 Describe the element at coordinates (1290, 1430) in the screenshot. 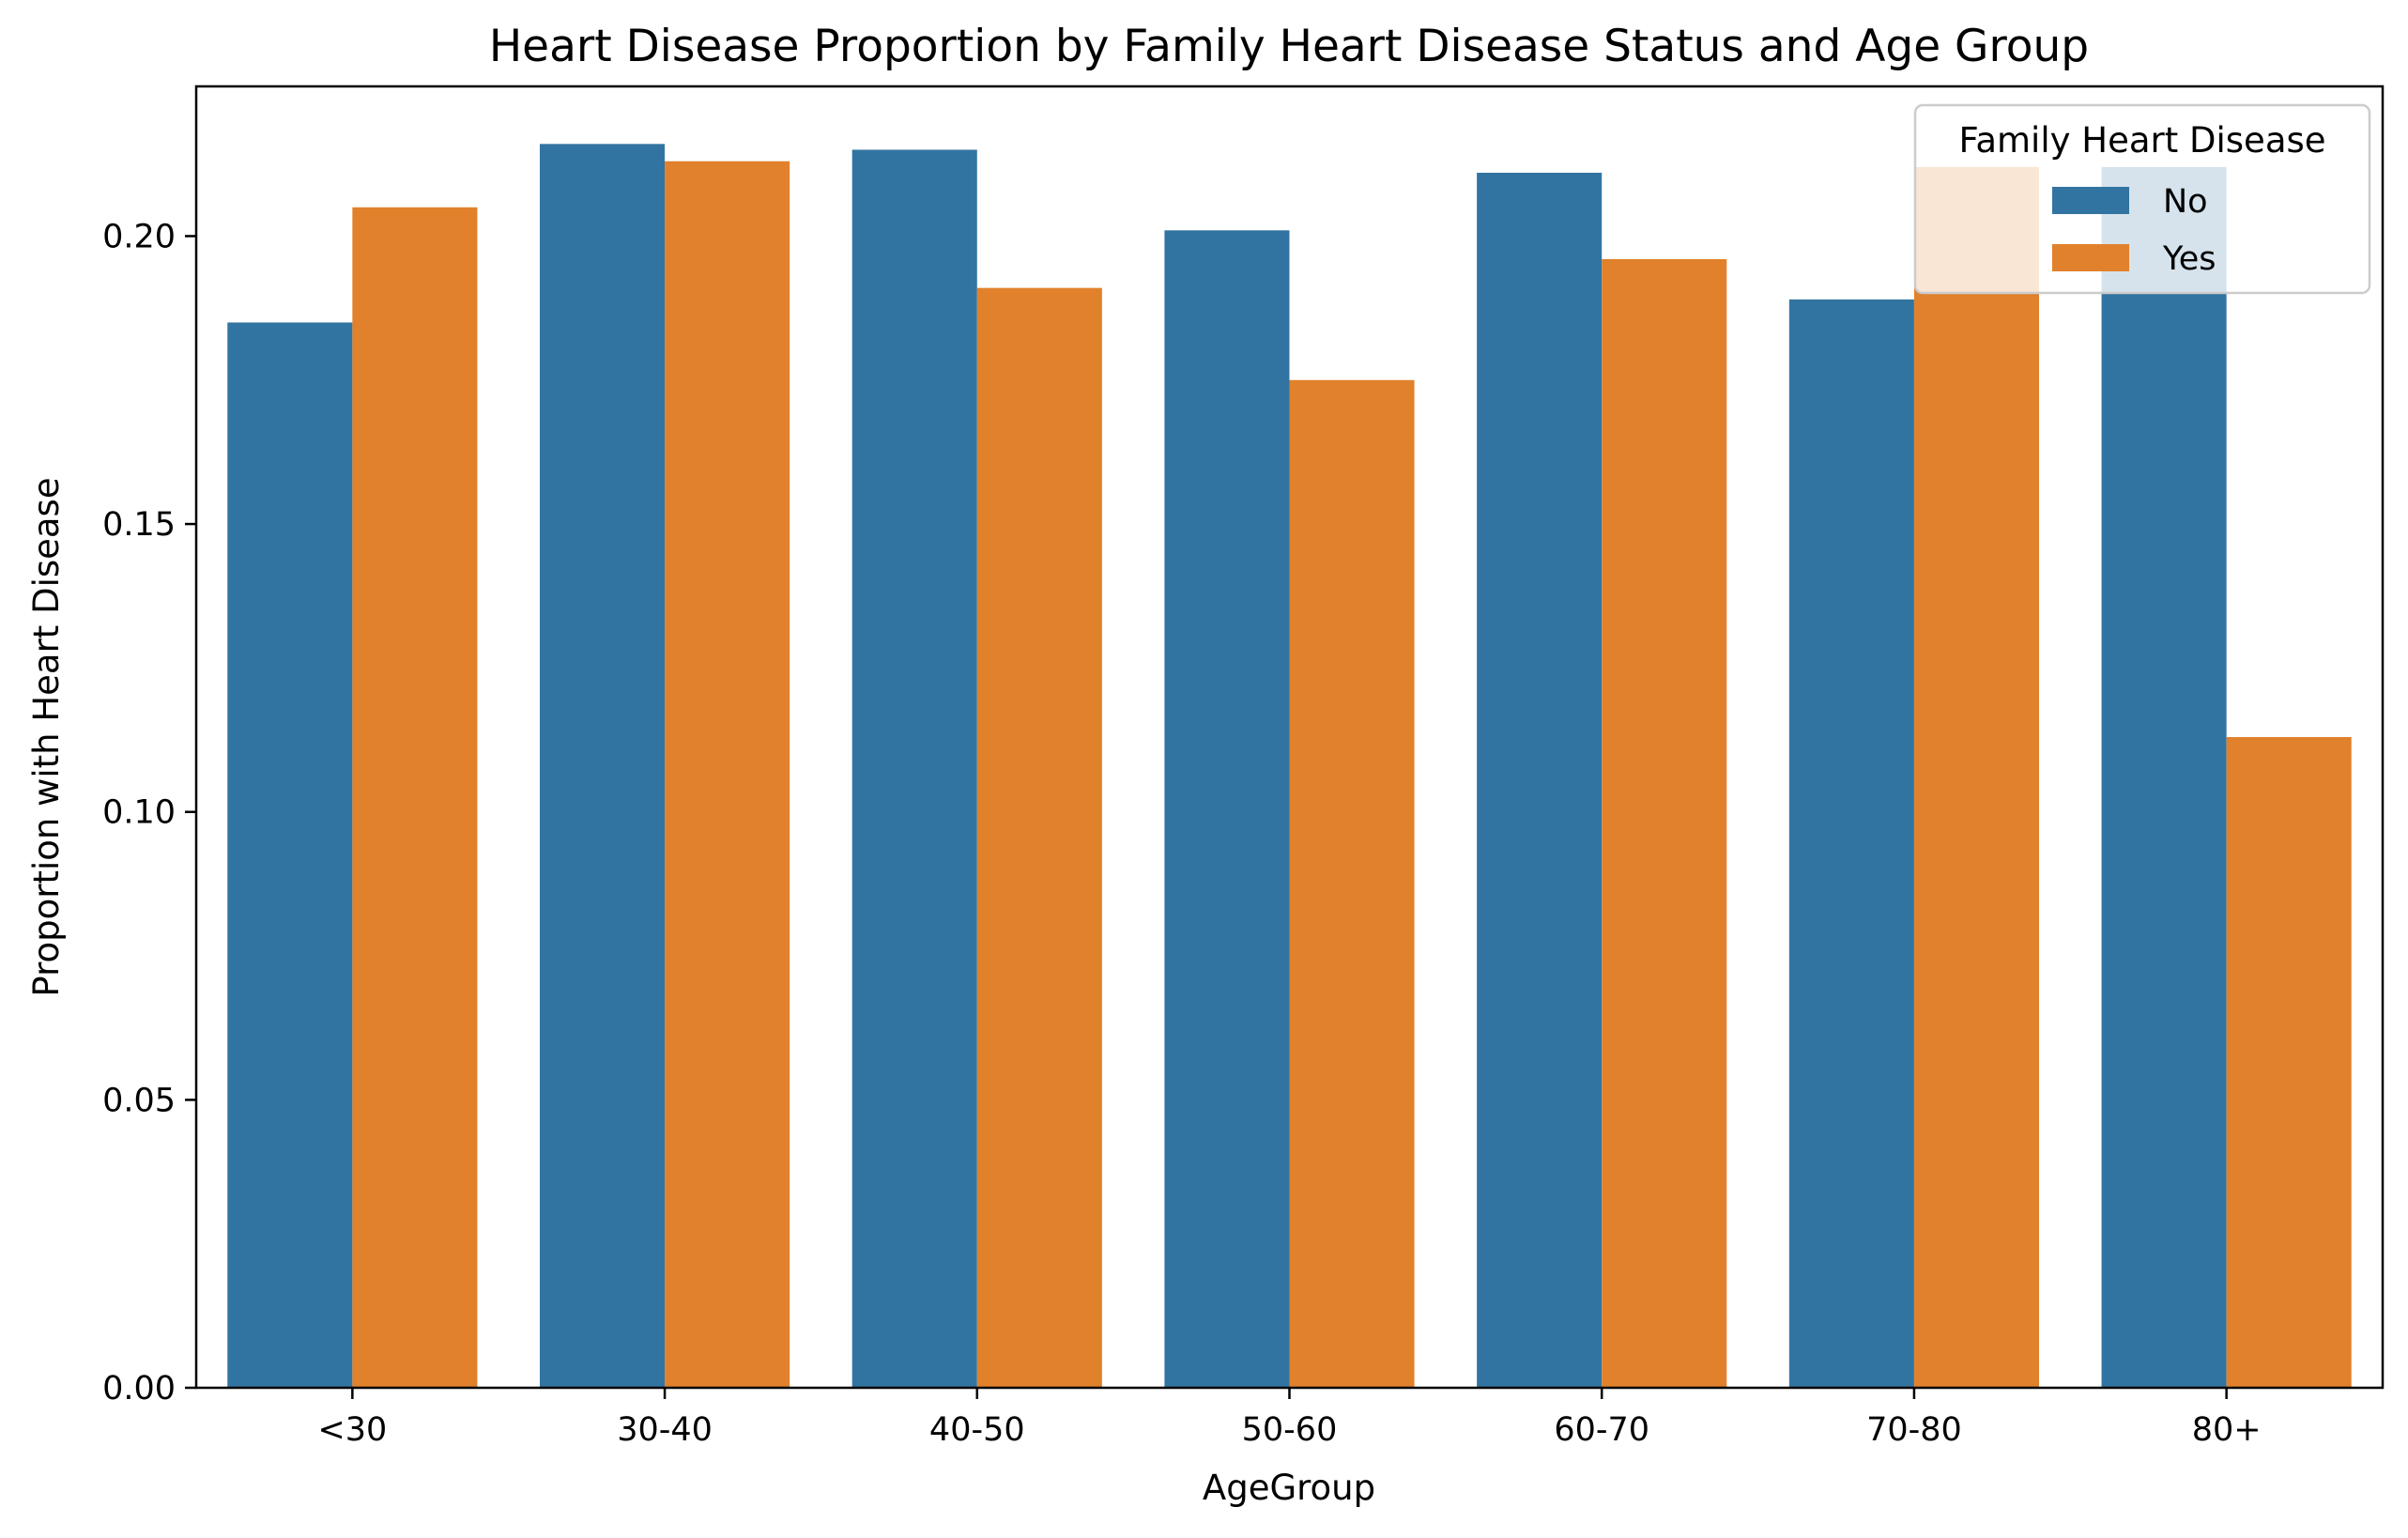

I see `x-tick-label: 50-60` at that location.